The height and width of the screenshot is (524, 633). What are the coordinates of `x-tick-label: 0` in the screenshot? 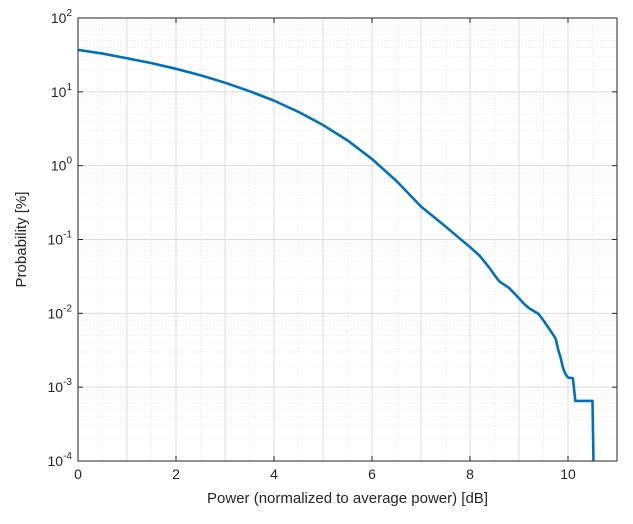 It's located at (78, 474).